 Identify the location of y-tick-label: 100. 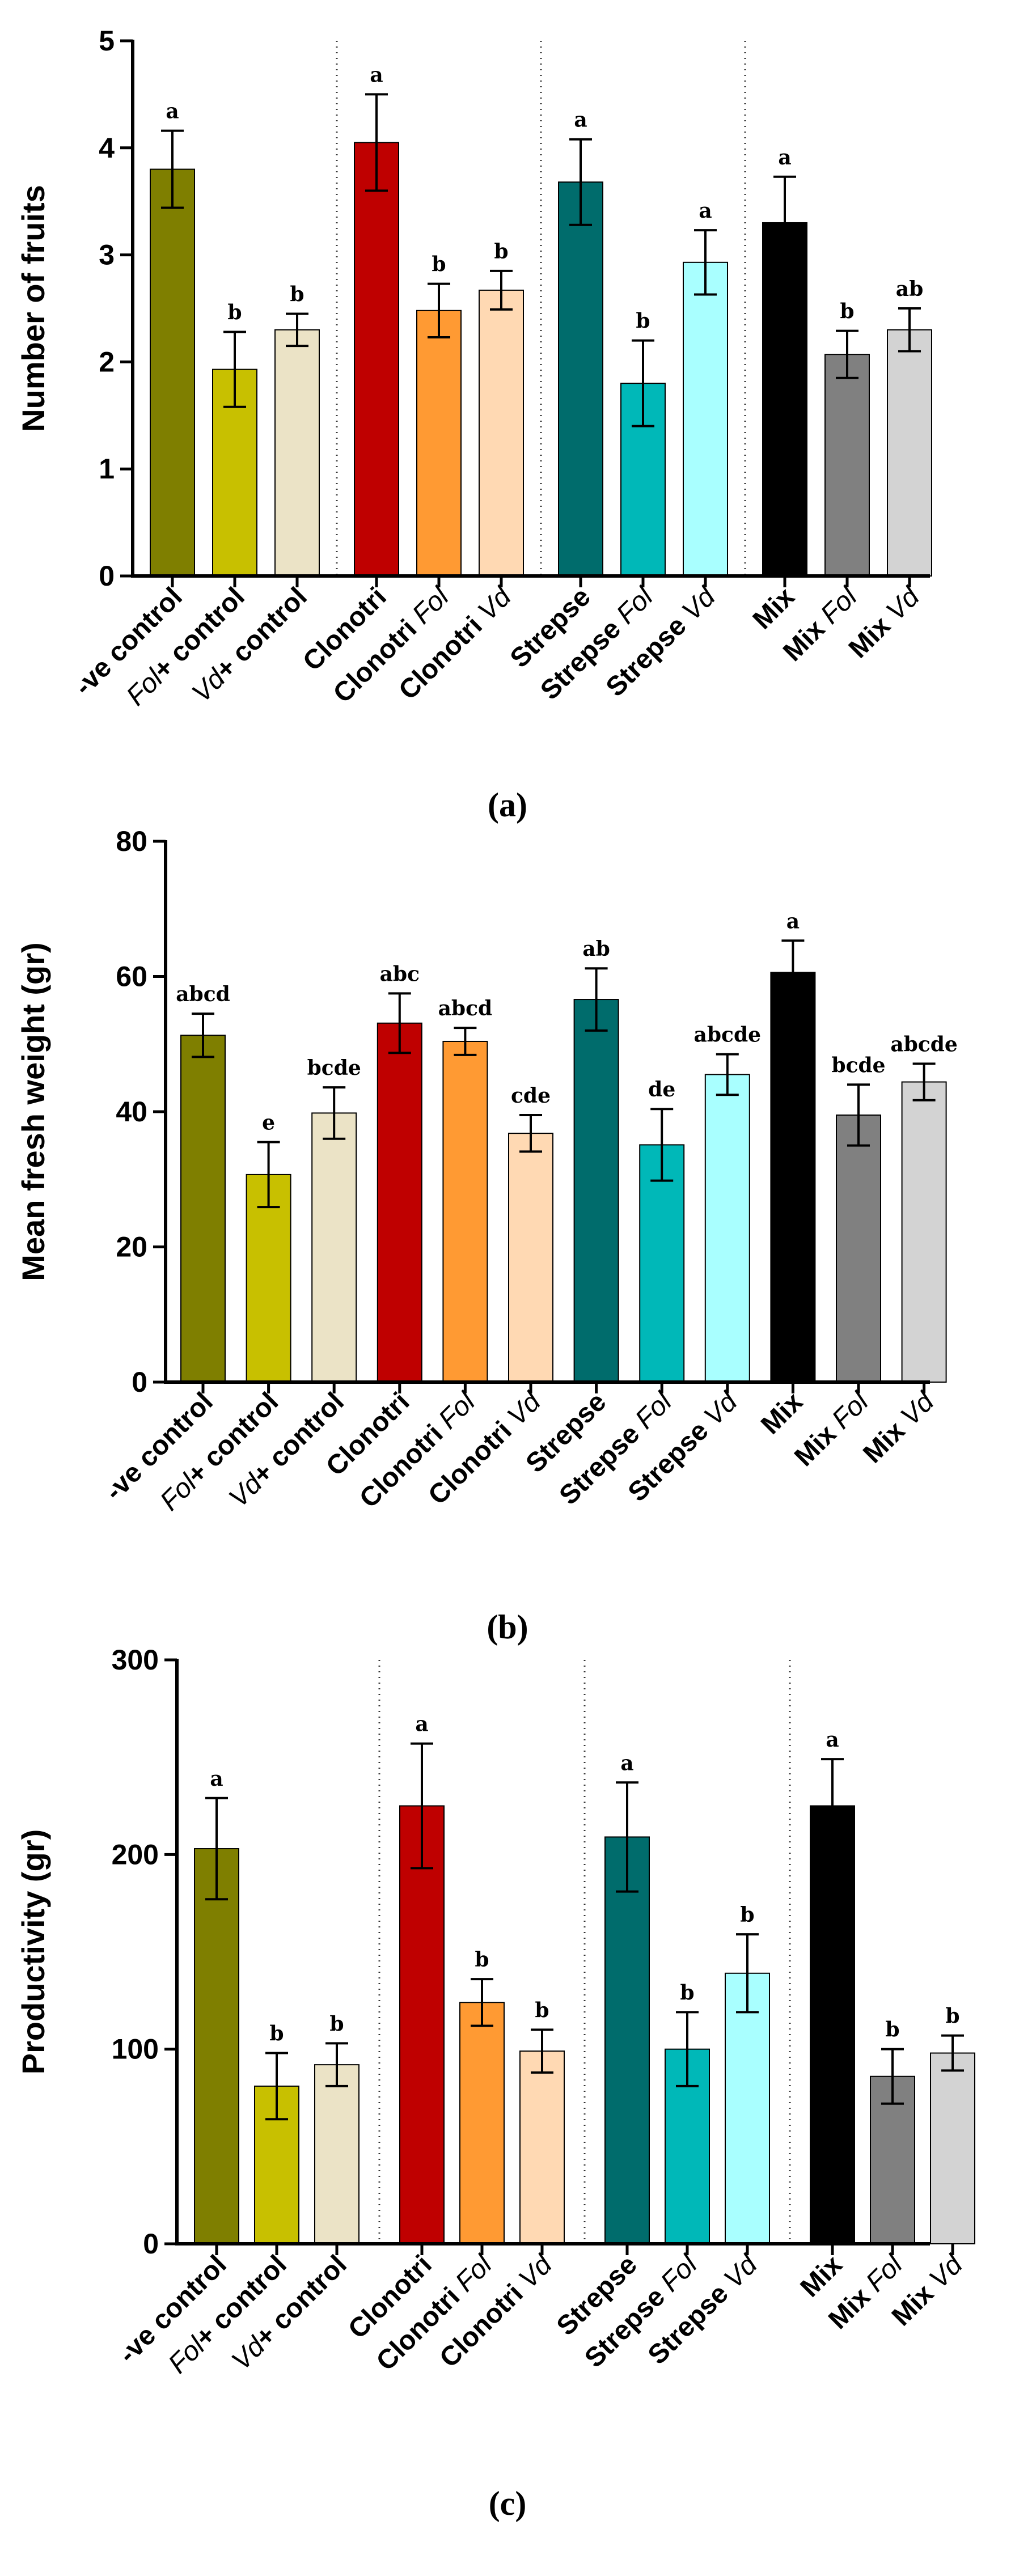
(135, 2049).